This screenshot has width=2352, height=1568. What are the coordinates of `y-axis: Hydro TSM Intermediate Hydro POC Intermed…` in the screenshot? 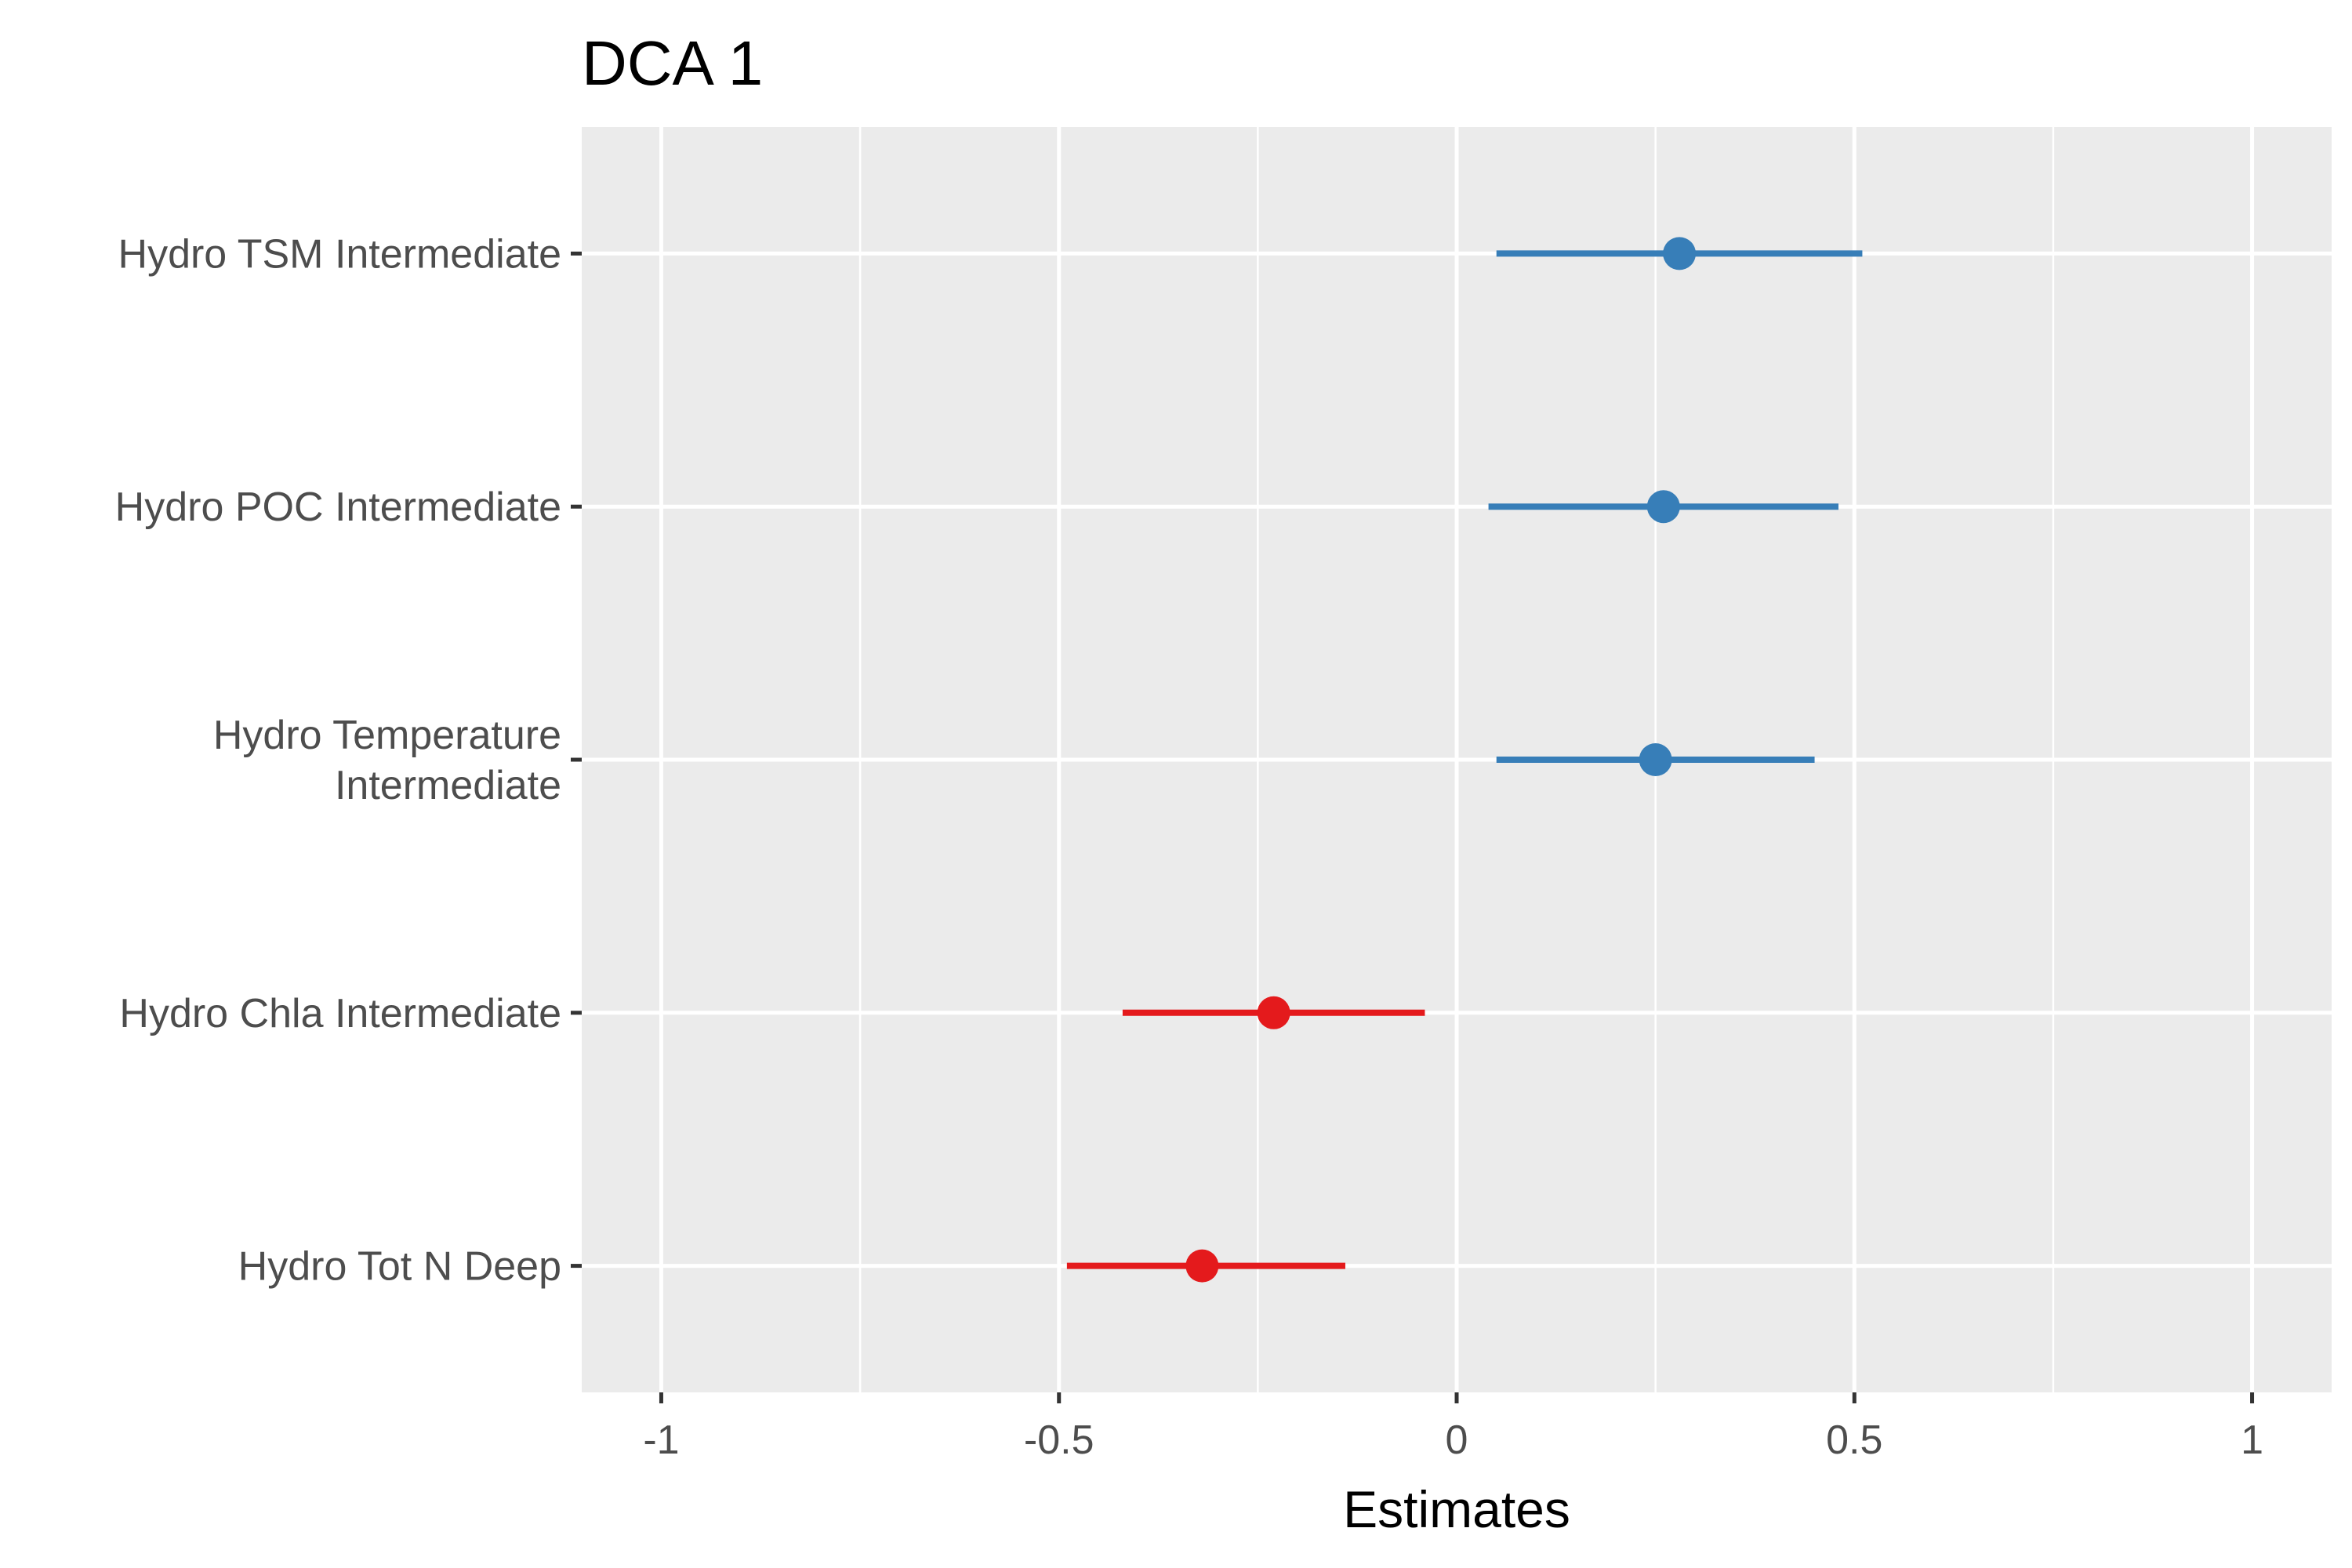 It's located at (348, 760).